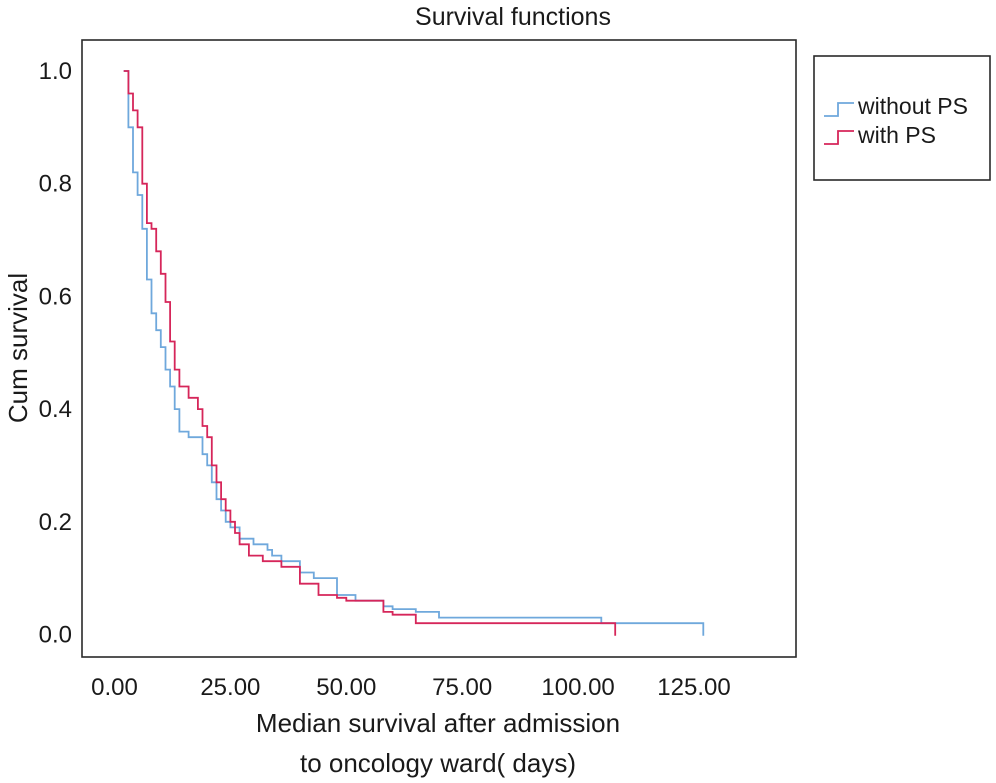 This screenshot has width=996, height=783. Describe the element at coordinates (912, 106) in the screenshot. I see `legend-label-without-ps: without PS` at that location.